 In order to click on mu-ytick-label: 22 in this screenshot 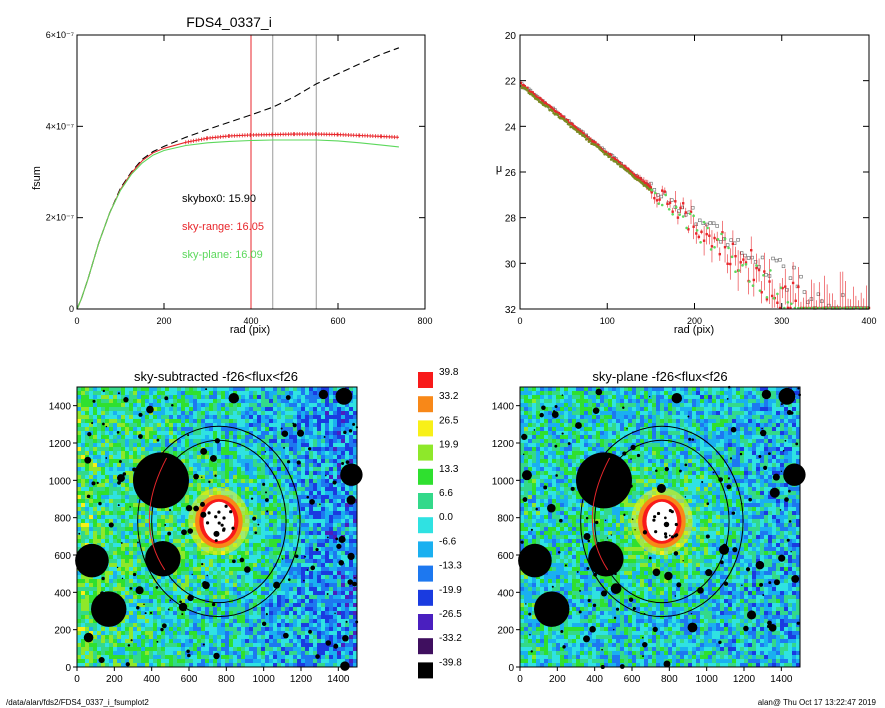, I will do `click(511, 82)`.